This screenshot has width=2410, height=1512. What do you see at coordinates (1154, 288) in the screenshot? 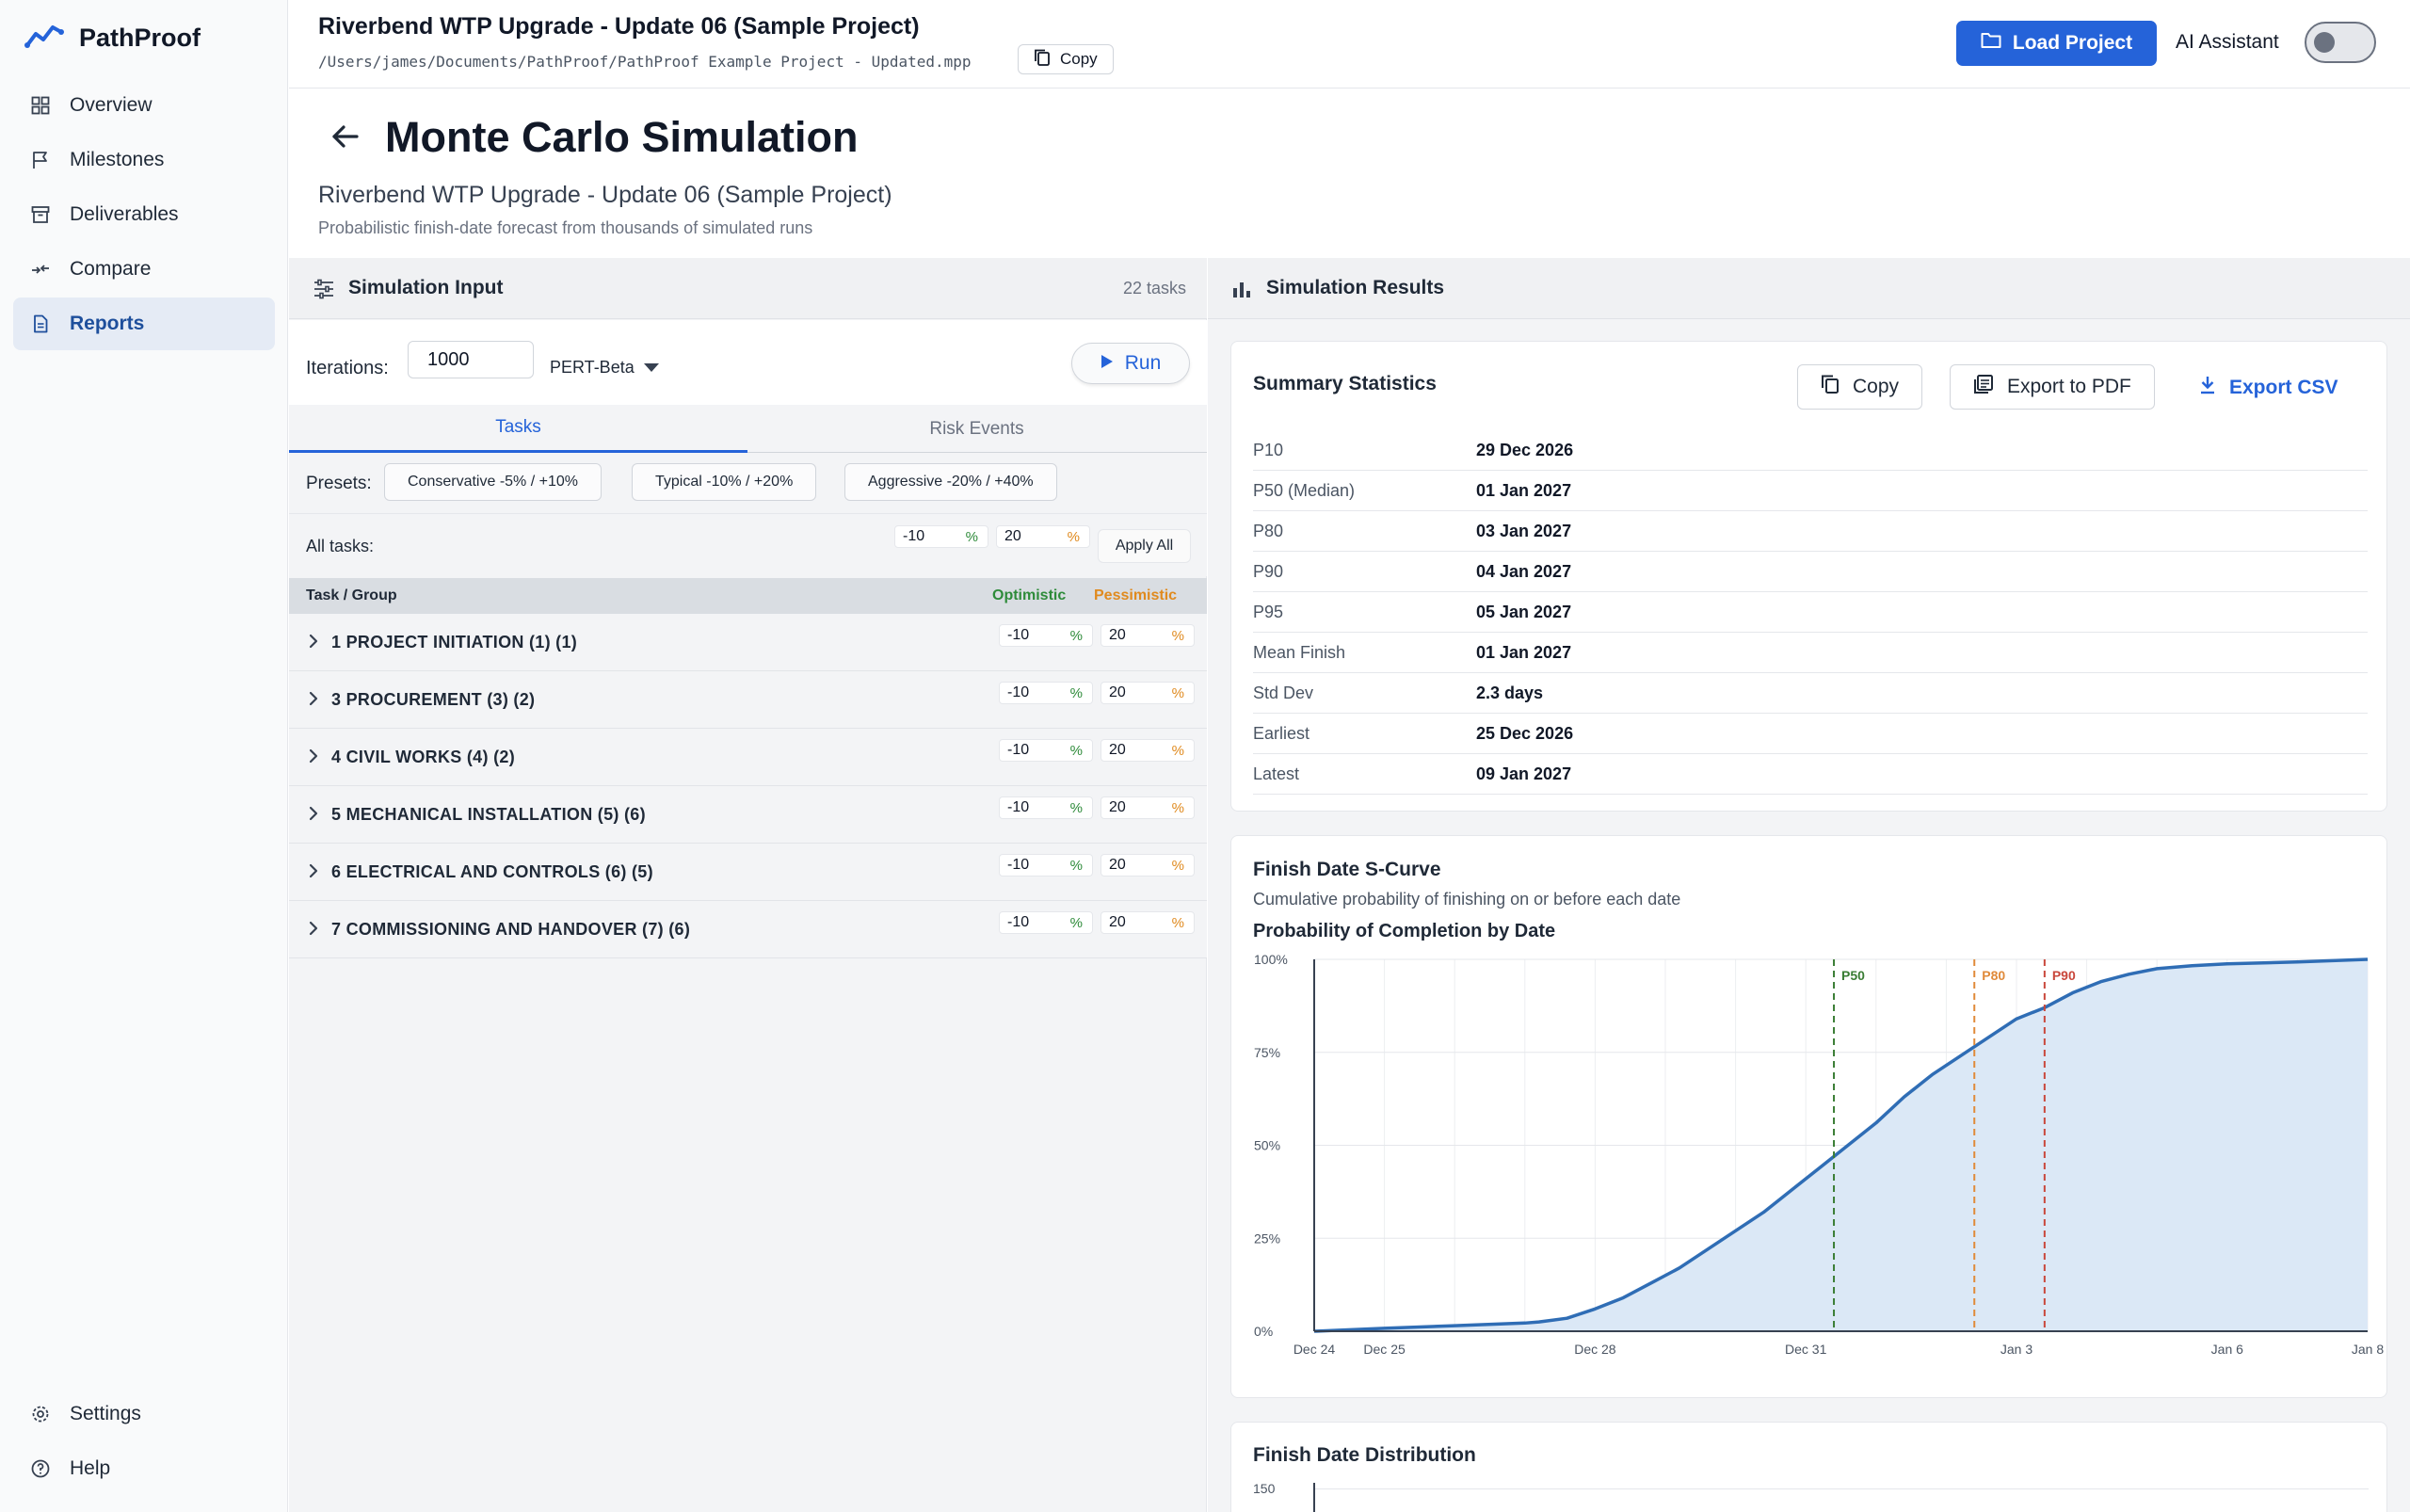
I see `task-count: 22 tasks` at bounding box center [1154, 288].